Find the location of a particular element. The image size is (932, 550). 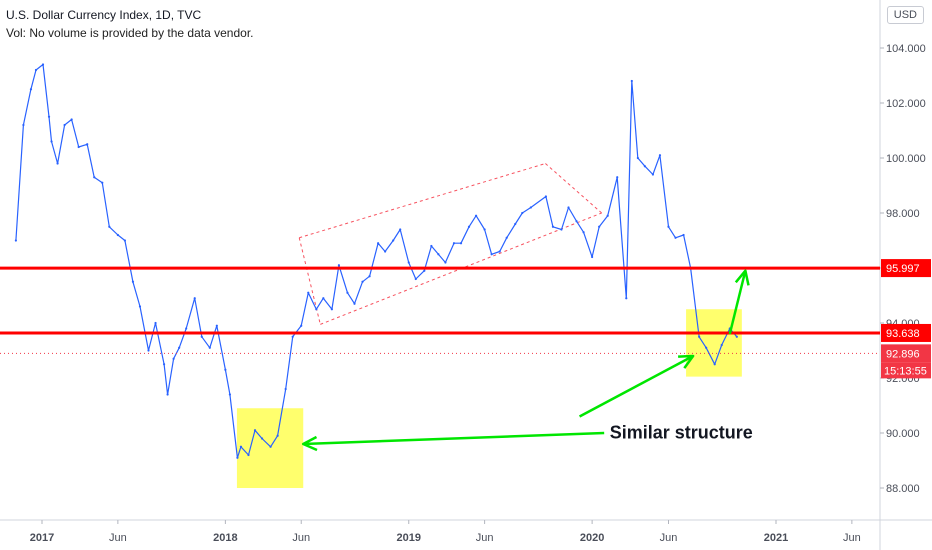

price-level-badge is located at coordinates (906, 332).